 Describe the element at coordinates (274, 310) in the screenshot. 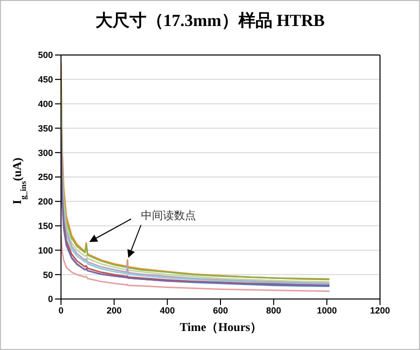

I see `x-tick-label: 800` at that location.